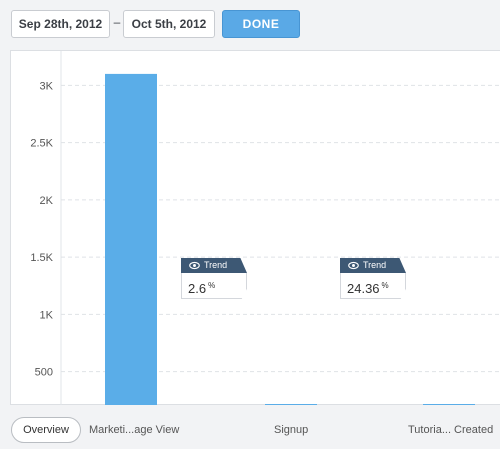 This screenshot has height=449, width=500. What do you see at coordinates (47, 201) in the screenshot?
I see `y-tick-label: 2K` at bounding box center [47, 201].